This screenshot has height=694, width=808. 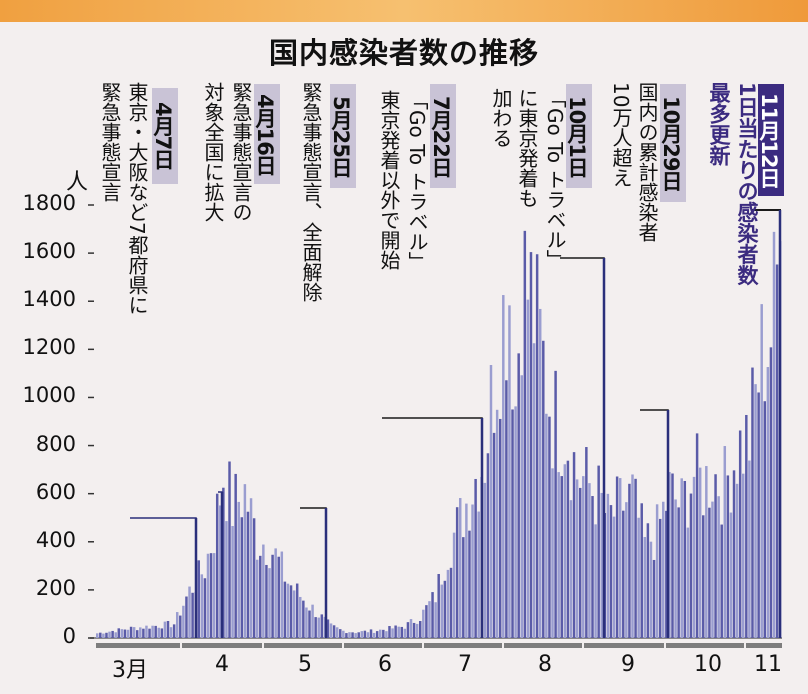 What do you see at coordinates (628, 664) in the screenshot?
I see `x-tick-label: 9` at bounding box center [628, 664].